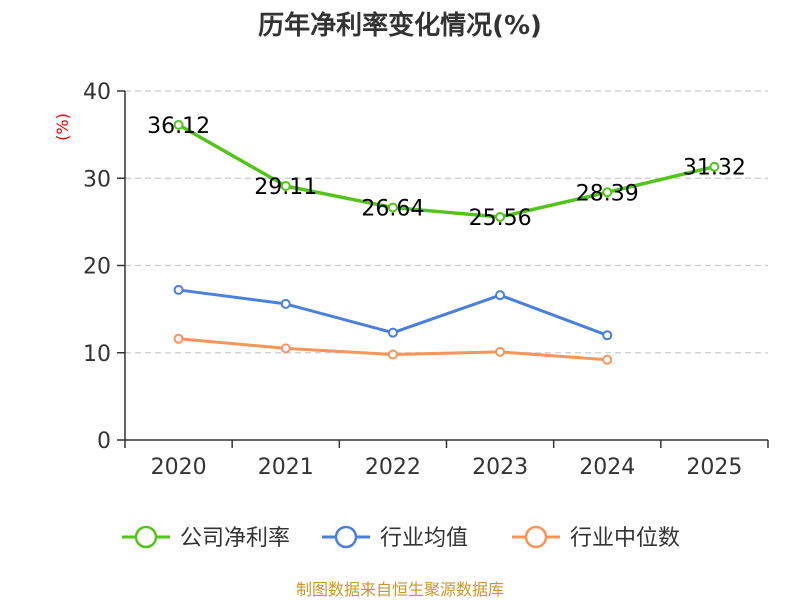  I want to click on data-label: 25.56, so click(500, 218).